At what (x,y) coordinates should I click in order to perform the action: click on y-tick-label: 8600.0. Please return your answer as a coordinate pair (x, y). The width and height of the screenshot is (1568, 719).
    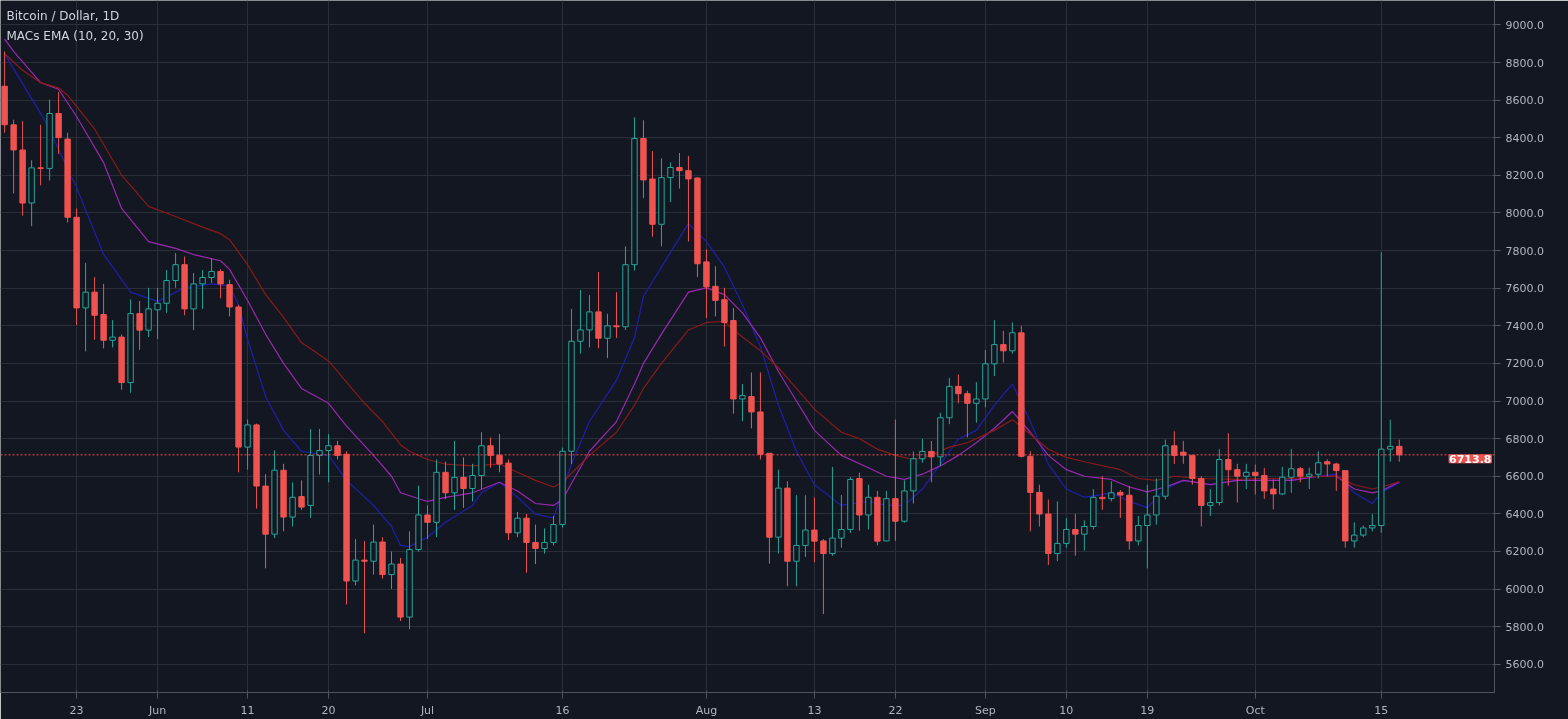
    Looking at the image, I should click on (1524, 101).